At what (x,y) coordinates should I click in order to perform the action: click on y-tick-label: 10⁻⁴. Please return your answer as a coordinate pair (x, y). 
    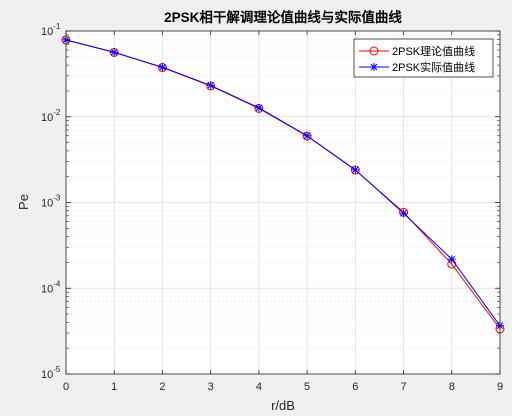
    Looking at the image, I should click on (51, 287).